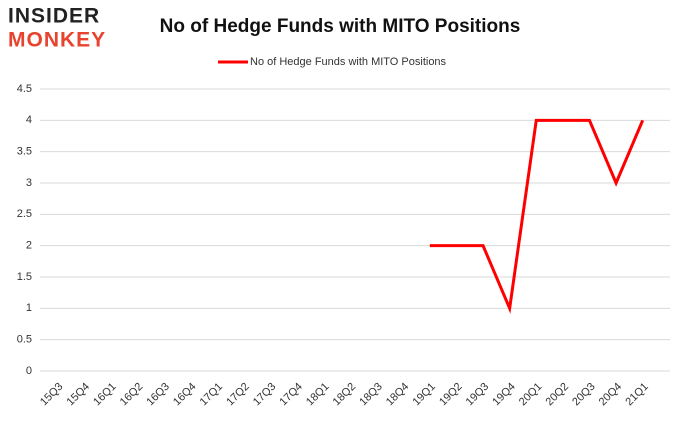 The image size is (678, 431). Describe the element at coordinates (29, 308) in the screenshot. I see `y-tick-label: 1` at that location.